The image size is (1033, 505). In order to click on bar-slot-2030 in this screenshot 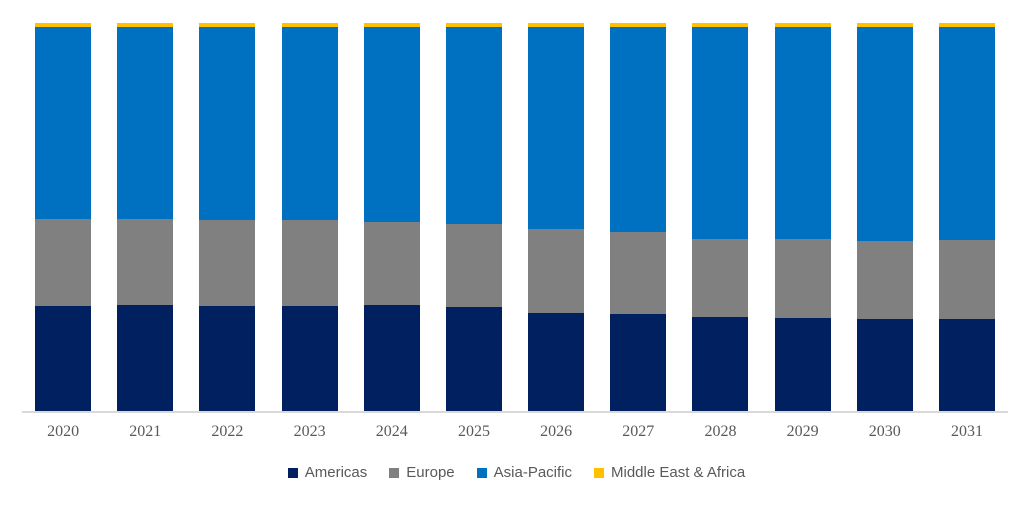, I will do `click(885, 217)`.